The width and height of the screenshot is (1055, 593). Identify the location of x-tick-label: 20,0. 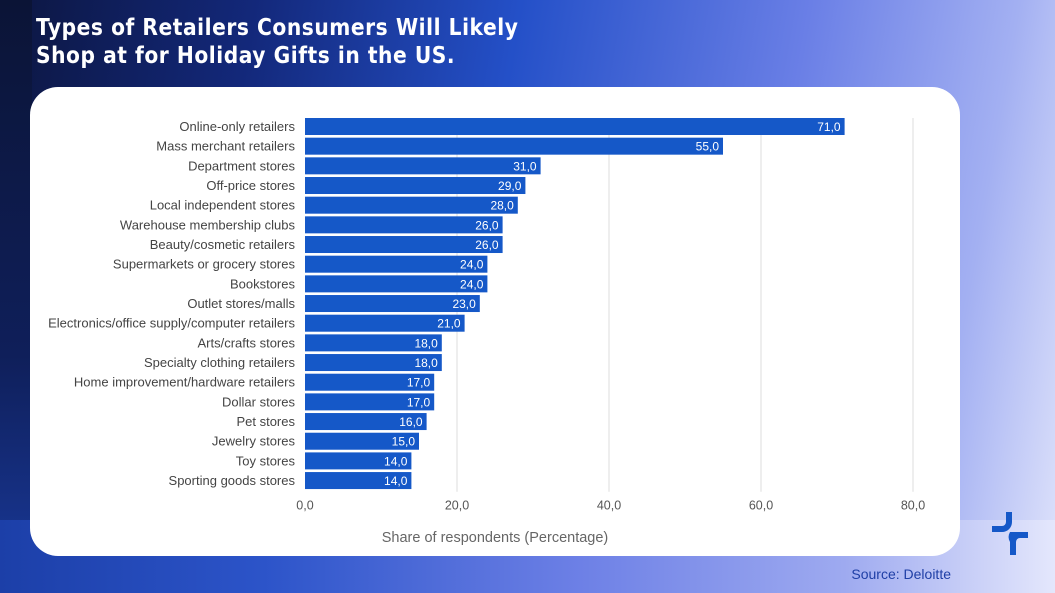
(457, 506).